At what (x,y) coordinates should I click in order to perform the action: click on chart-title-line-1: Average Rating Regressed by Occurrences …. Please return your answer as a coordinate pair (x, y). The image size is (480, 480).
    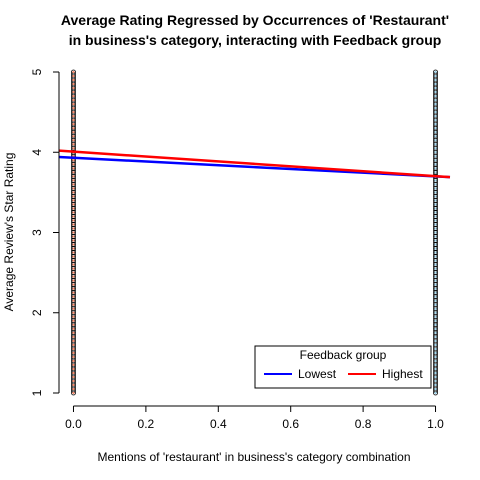
    Looking at the image, I should click on (255, 20).